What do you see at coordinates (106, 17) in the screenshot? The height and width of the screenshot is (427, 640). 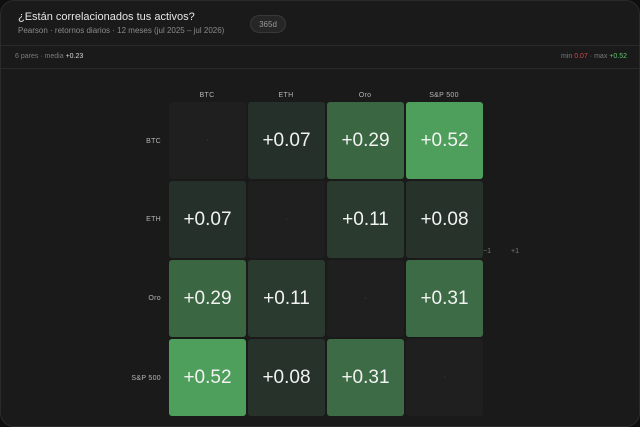 I see `card-title: ¿Están correlacionados tus activos?` at bounding box center [106, 17].